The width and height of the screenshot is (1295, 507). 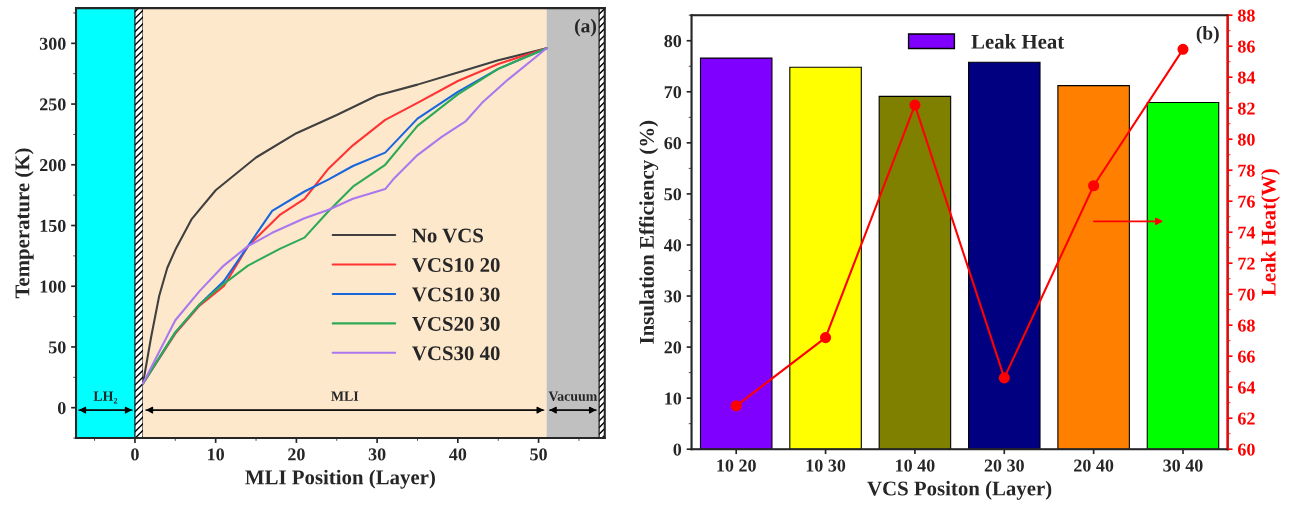 What do you see at coordinates (673, 245) in the screenshot?
I see `y-tick-label: 40` at bounding box center [673, 245].